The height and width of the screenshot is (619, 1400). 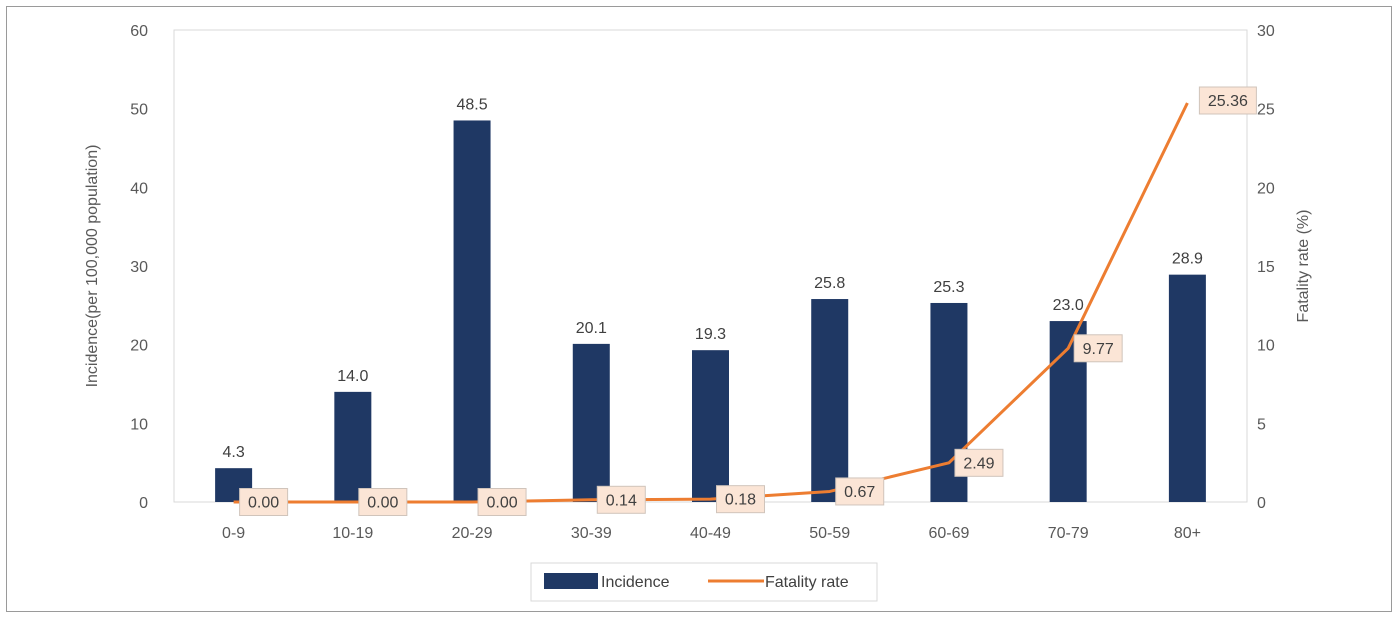 I want to click on fatality-rate-value-label: 0.14, so click(x=621, y=500).